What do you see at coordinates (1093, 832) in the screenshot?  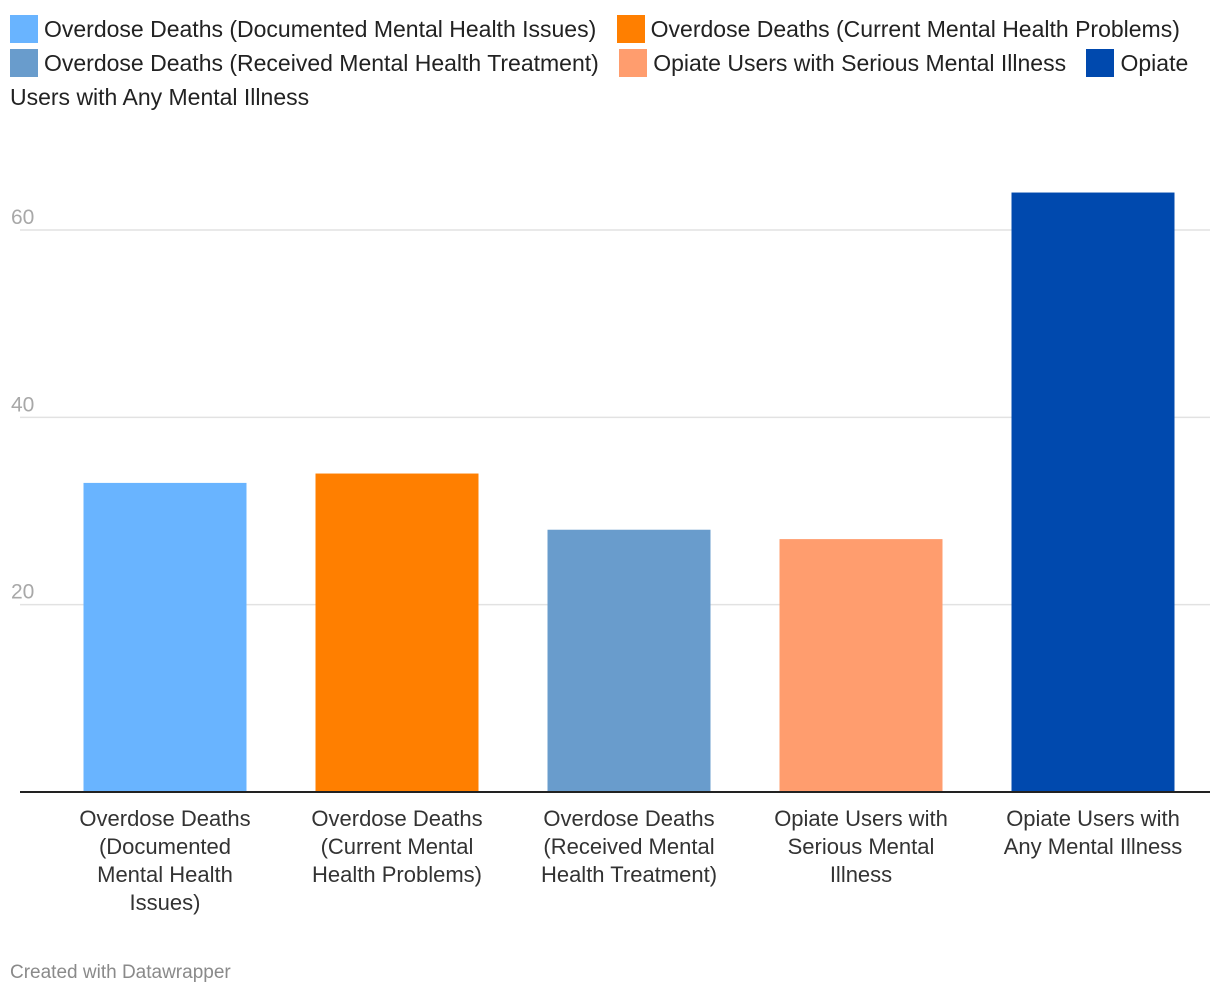 I see `x-category-label: Opiate Users with Any Mental Illness` at bounding box center [1093, 832].